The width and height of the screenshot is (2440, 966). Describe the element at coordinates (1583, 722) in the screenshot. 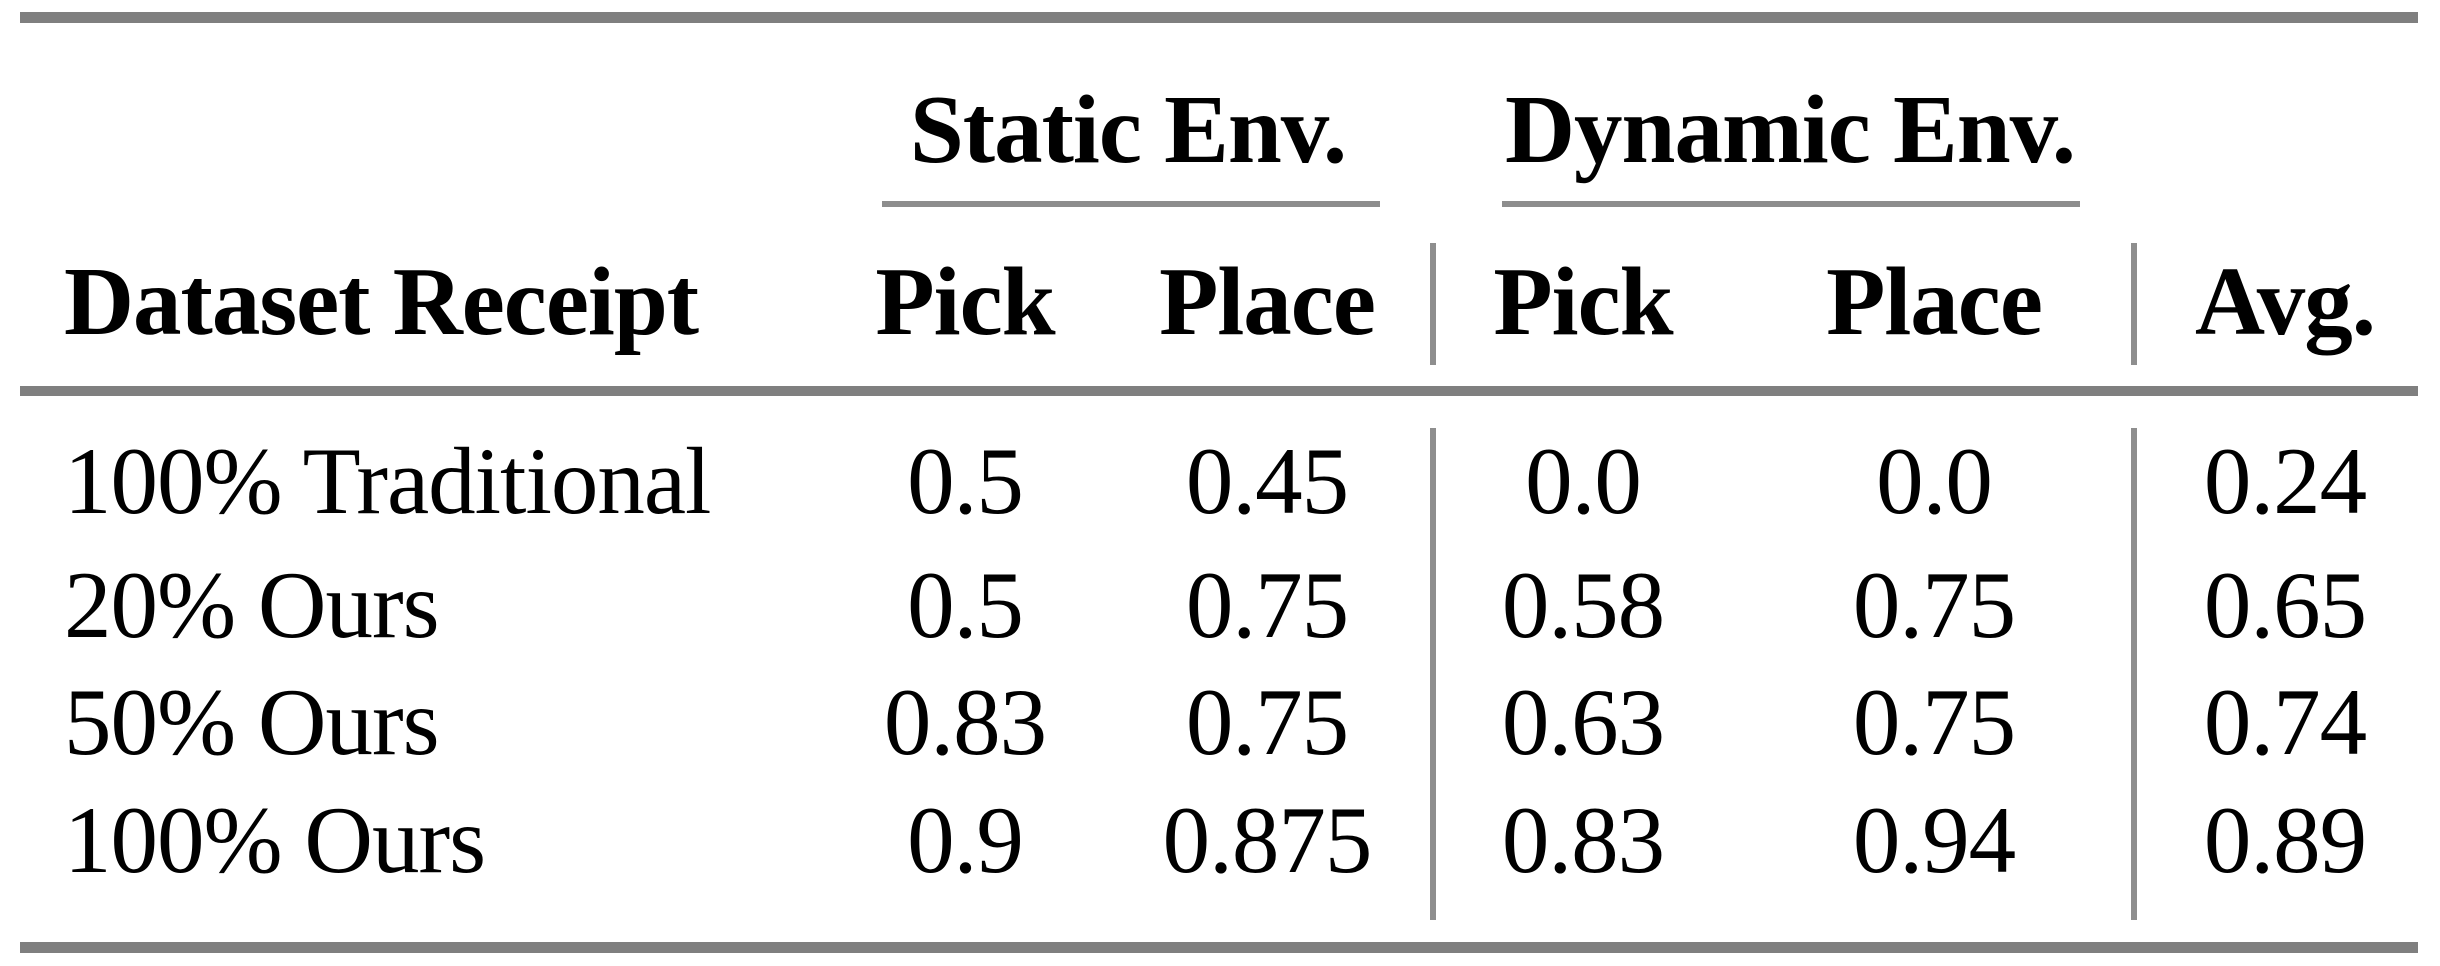

I see `cell-dynamic-pick: 0.63` at that location.